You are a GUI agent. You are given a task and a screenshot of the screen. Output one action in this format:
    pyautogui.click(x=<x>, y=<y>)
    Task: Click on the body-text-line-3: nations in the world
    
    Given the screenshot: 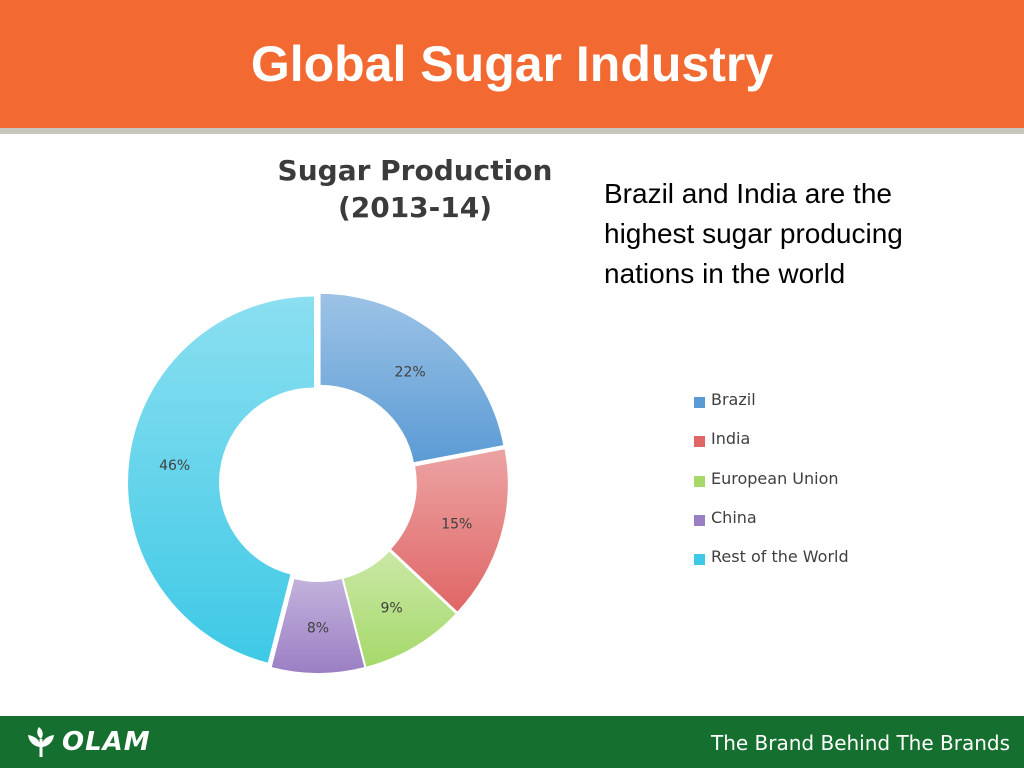 What is the action you would take?
    pyautogui.click(x=725, y=273)
    